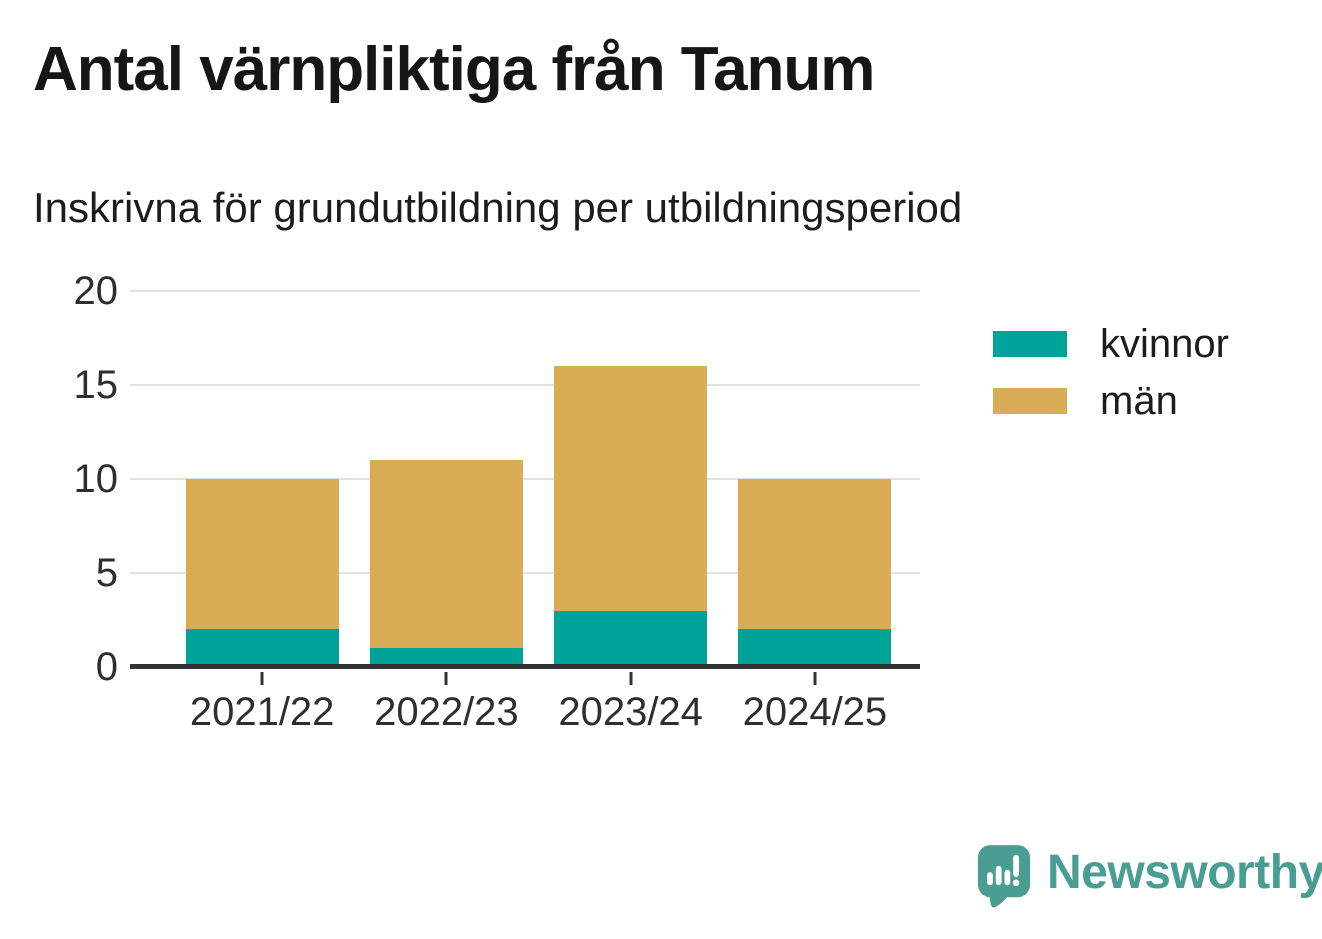 This screenshot has height=939, width=1322. What do you see at coordinates (96, 479) in the screenshot?
I see `y-tick-label: 10` at bounding box center [96, 479].